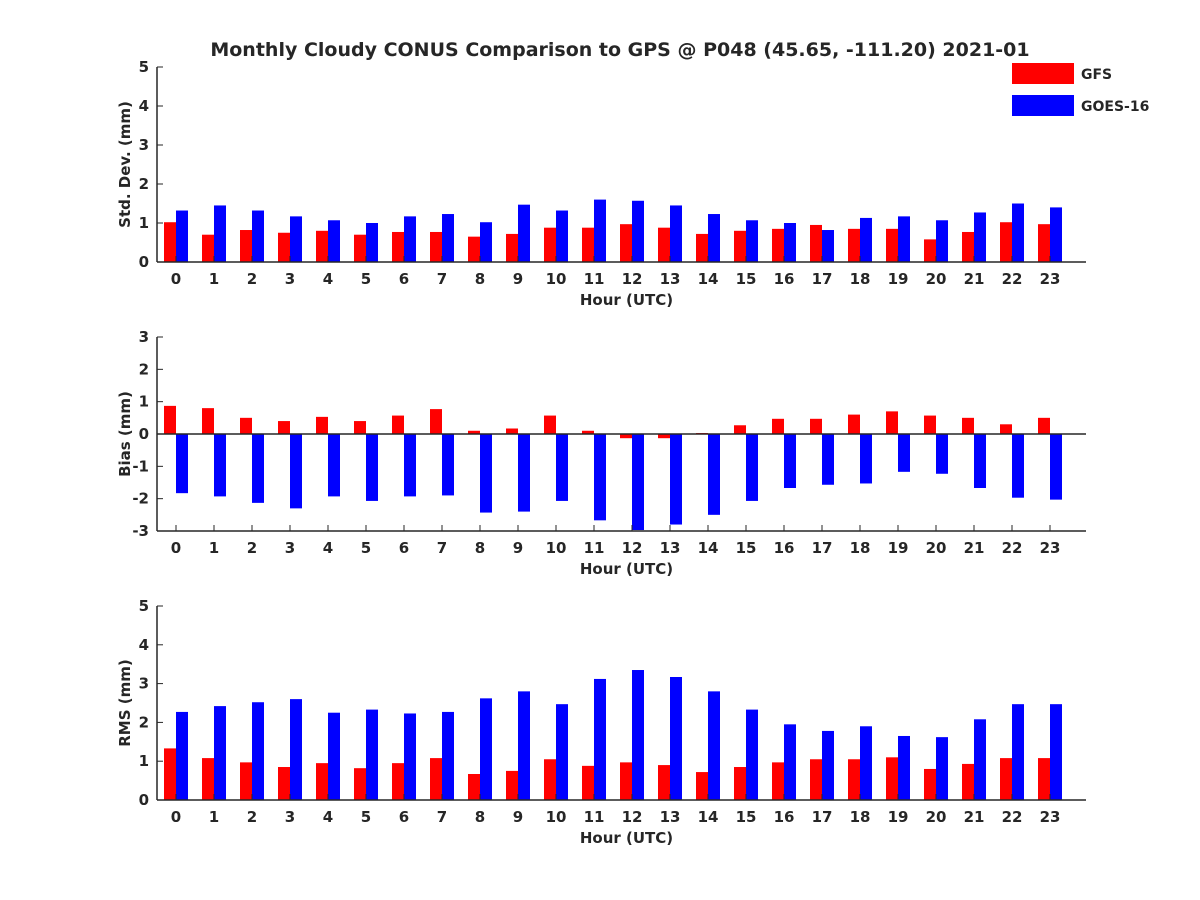 This screenshot has height=900, width=1200. I want to click on y-tick-label: 5, so click(144, 606).